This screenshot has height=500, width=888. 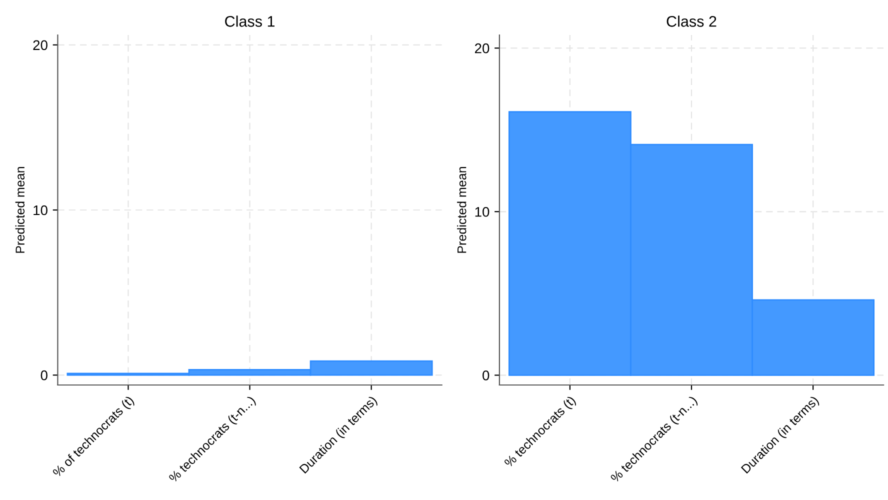 I want to click on chart-title: Class 1, so click(x=250, y=21).